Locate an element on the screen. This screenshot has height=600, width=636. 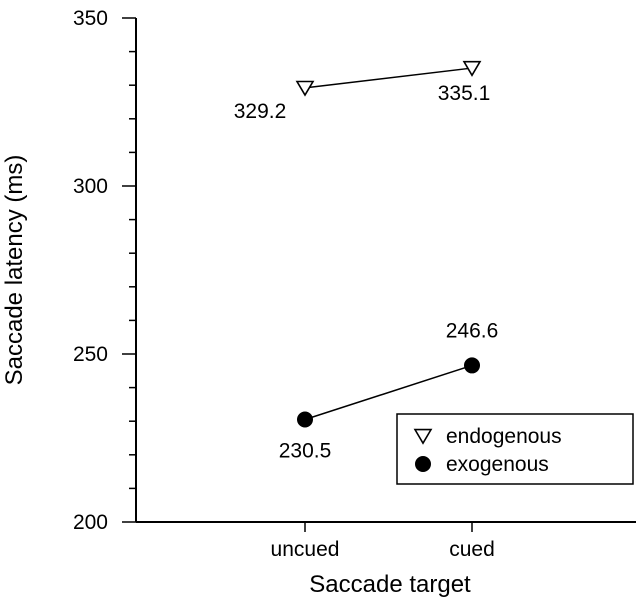
legend-label-exogenous: exogenous is located at coordinates (497, 464).